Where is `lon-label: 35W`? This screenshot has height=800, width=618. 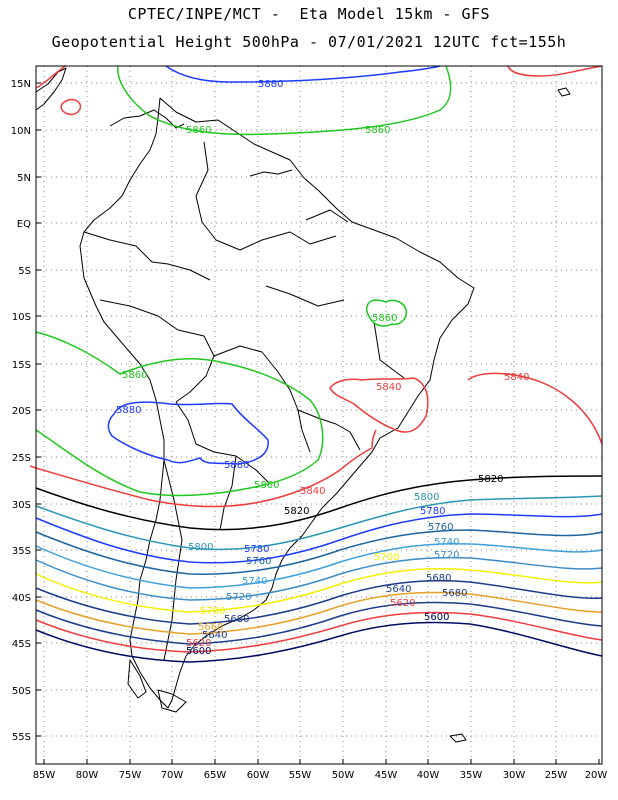 lon-label: 35W is located at coordinates (471, 775).